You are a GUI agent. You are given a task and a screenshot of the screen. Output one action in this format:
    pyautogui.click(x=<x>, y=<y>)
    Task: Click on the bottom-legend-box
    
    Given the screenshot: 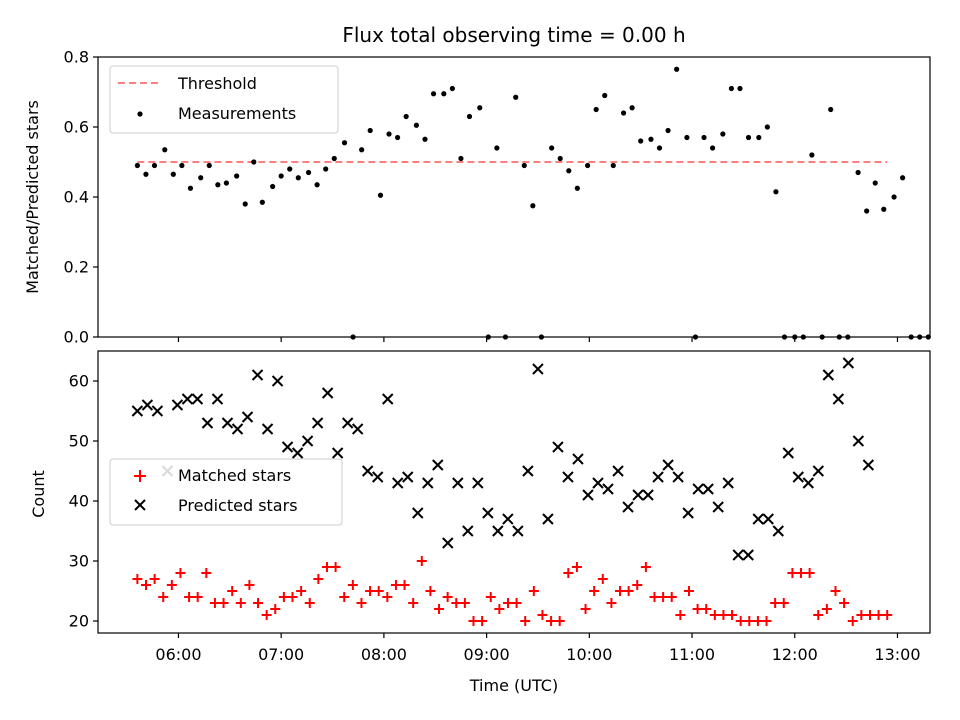 What is the action you would take?
    pyautogui.click(x=226, y=492)
    